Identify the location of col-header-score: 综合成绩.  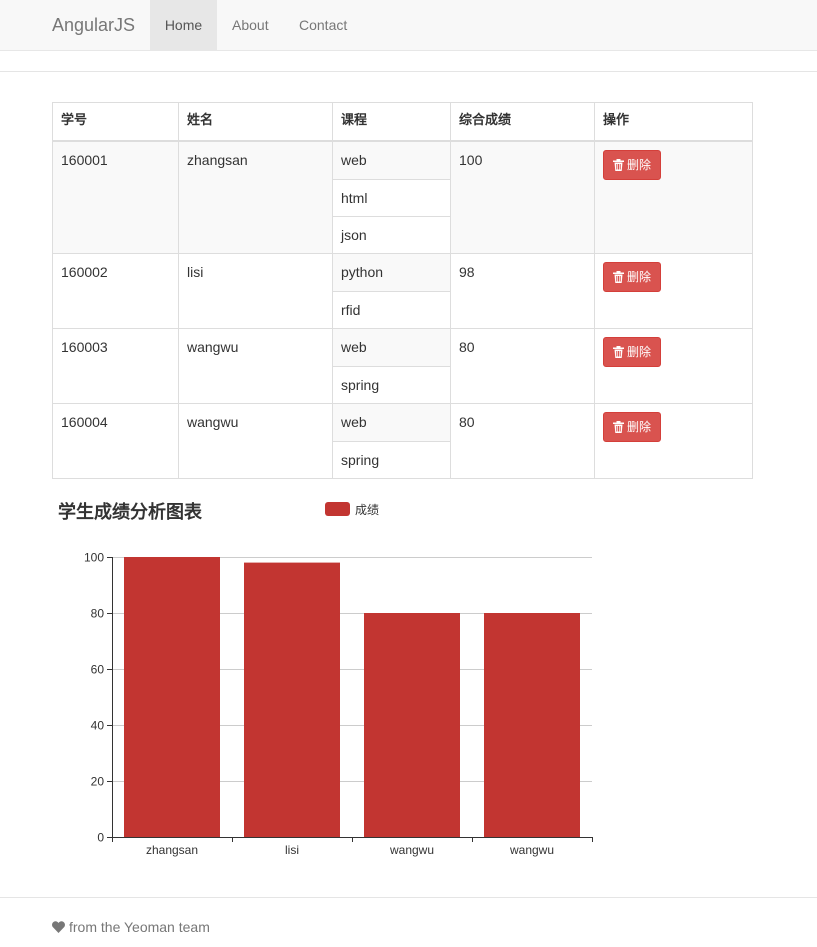
(522, 122).